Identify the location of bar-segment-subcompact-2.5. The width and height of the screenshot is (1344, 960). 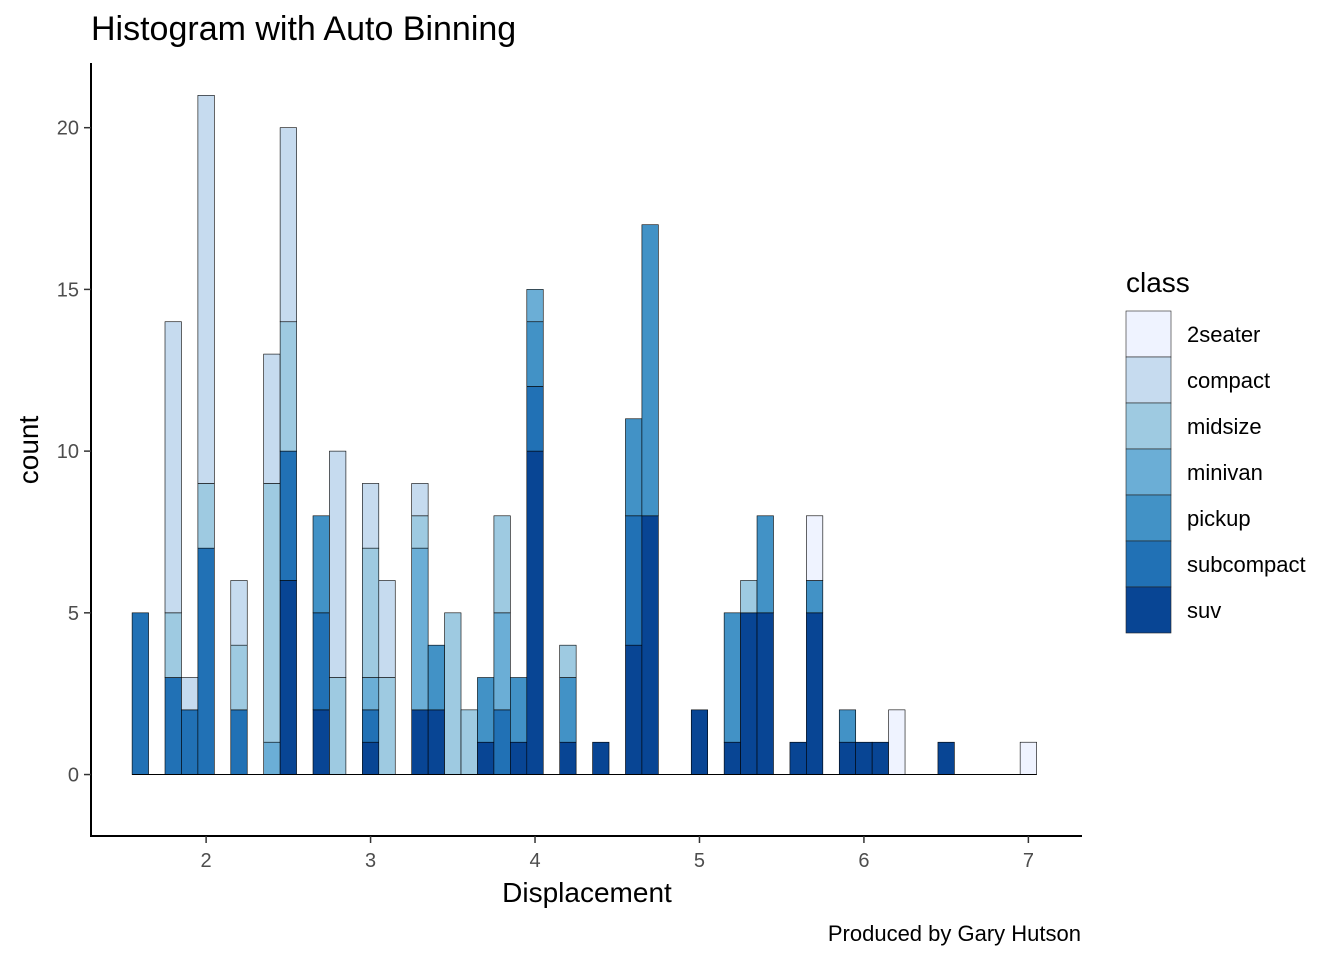
(288, 515).